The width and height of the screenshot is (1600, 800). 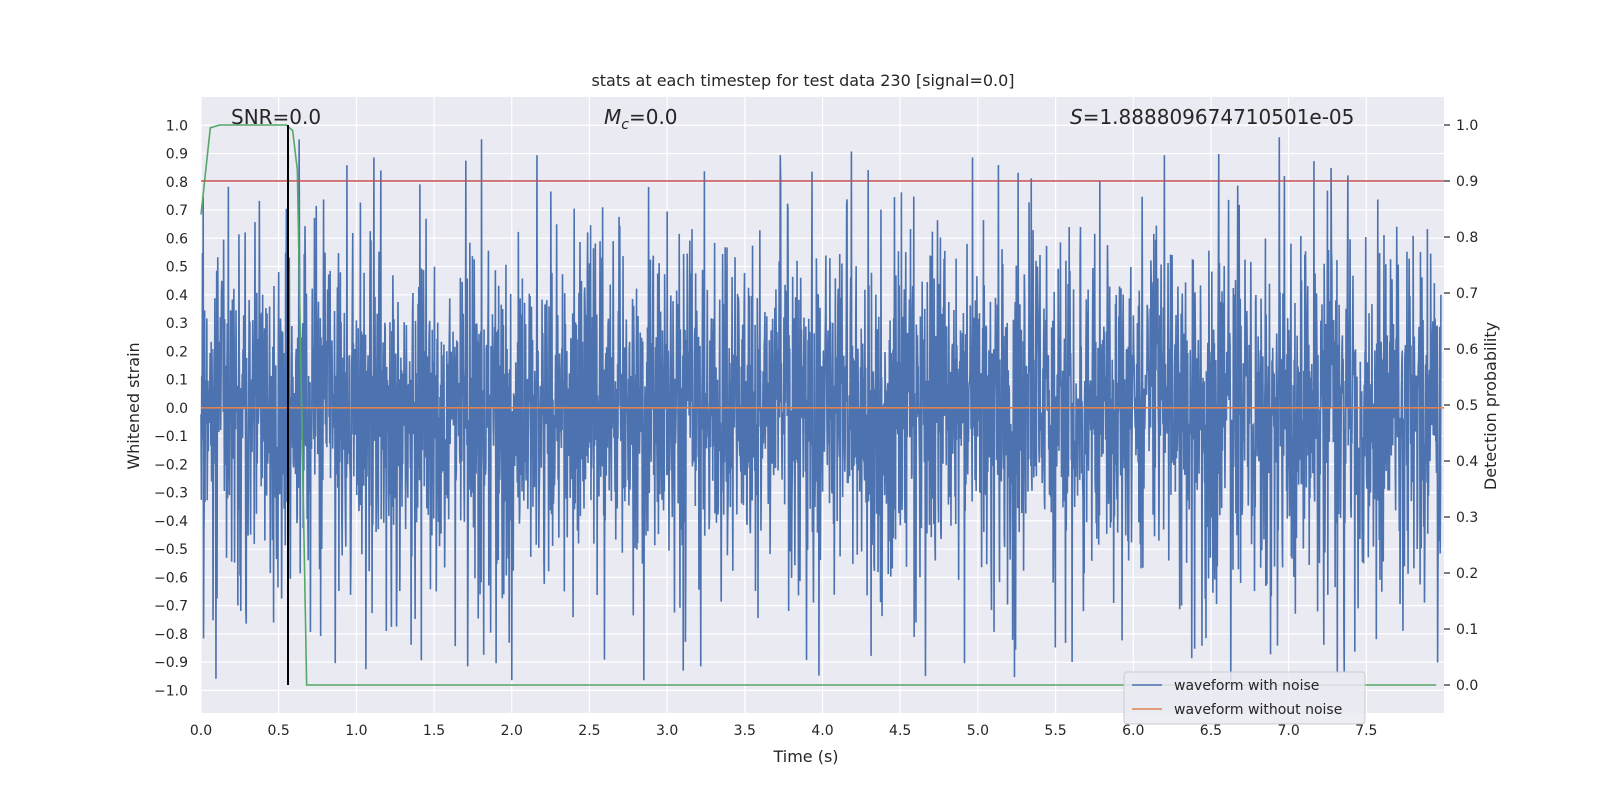 I want to click on x-tick-label: 6.0, so click(x=1133, y=731).